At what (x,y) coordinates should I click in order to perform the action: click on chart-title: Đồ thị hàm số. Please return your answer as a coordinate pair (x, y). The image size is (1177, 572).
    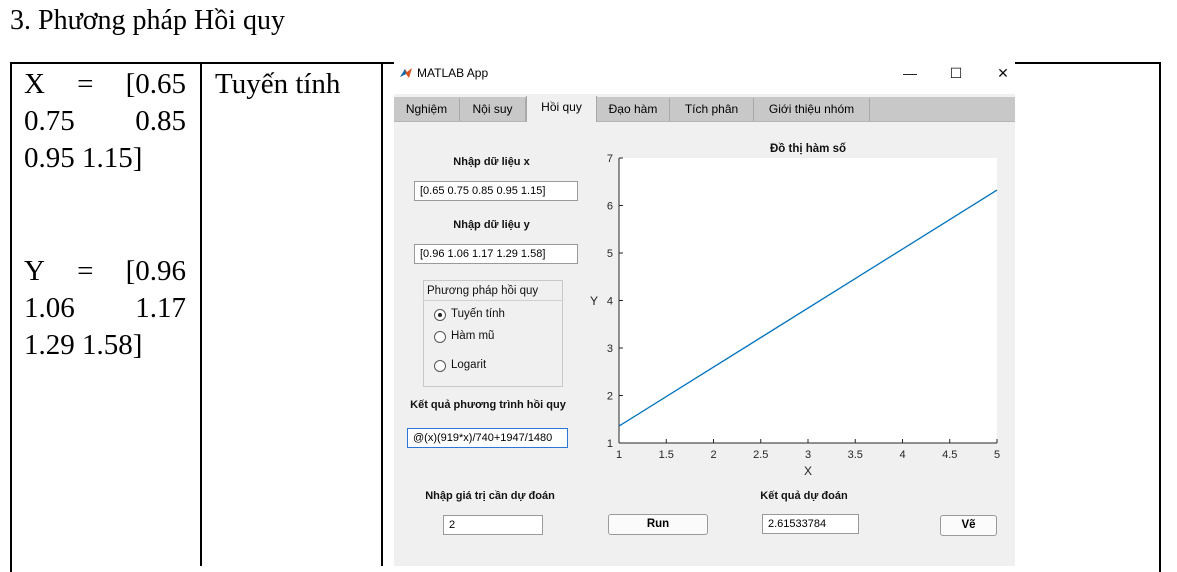
    Looking at the image, I should click on (808, 149).